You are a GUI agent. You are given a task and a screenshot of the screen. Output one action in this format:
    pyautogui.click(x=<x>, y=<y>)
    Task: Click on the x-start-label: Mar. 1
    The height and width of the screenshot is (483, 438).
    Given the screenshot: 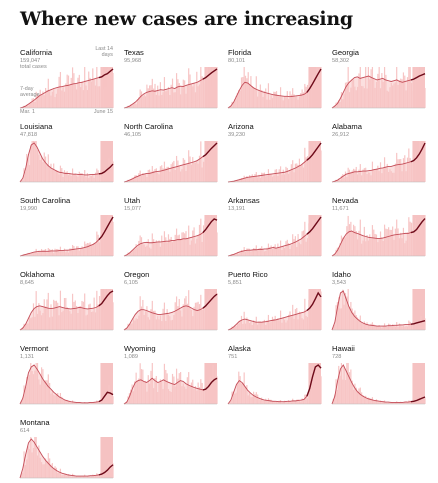 What is the action you would take?
    pyautogui.click(x=27, y=112)
    